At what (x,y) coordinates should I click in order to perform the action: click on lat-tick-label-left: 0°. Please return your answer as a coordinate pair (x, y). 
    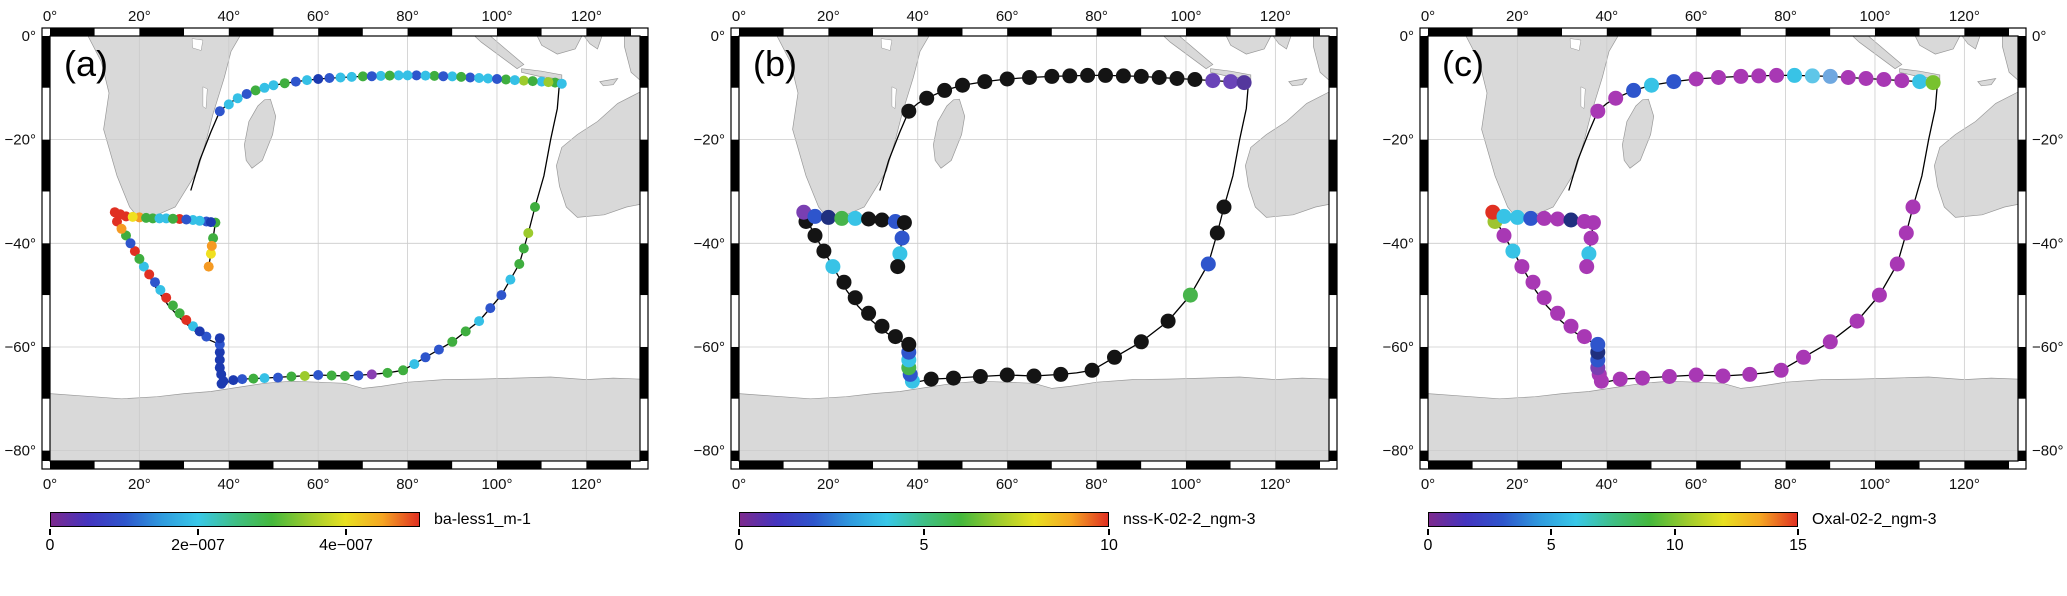
    Looking at the image, I should click on (1407, 36).